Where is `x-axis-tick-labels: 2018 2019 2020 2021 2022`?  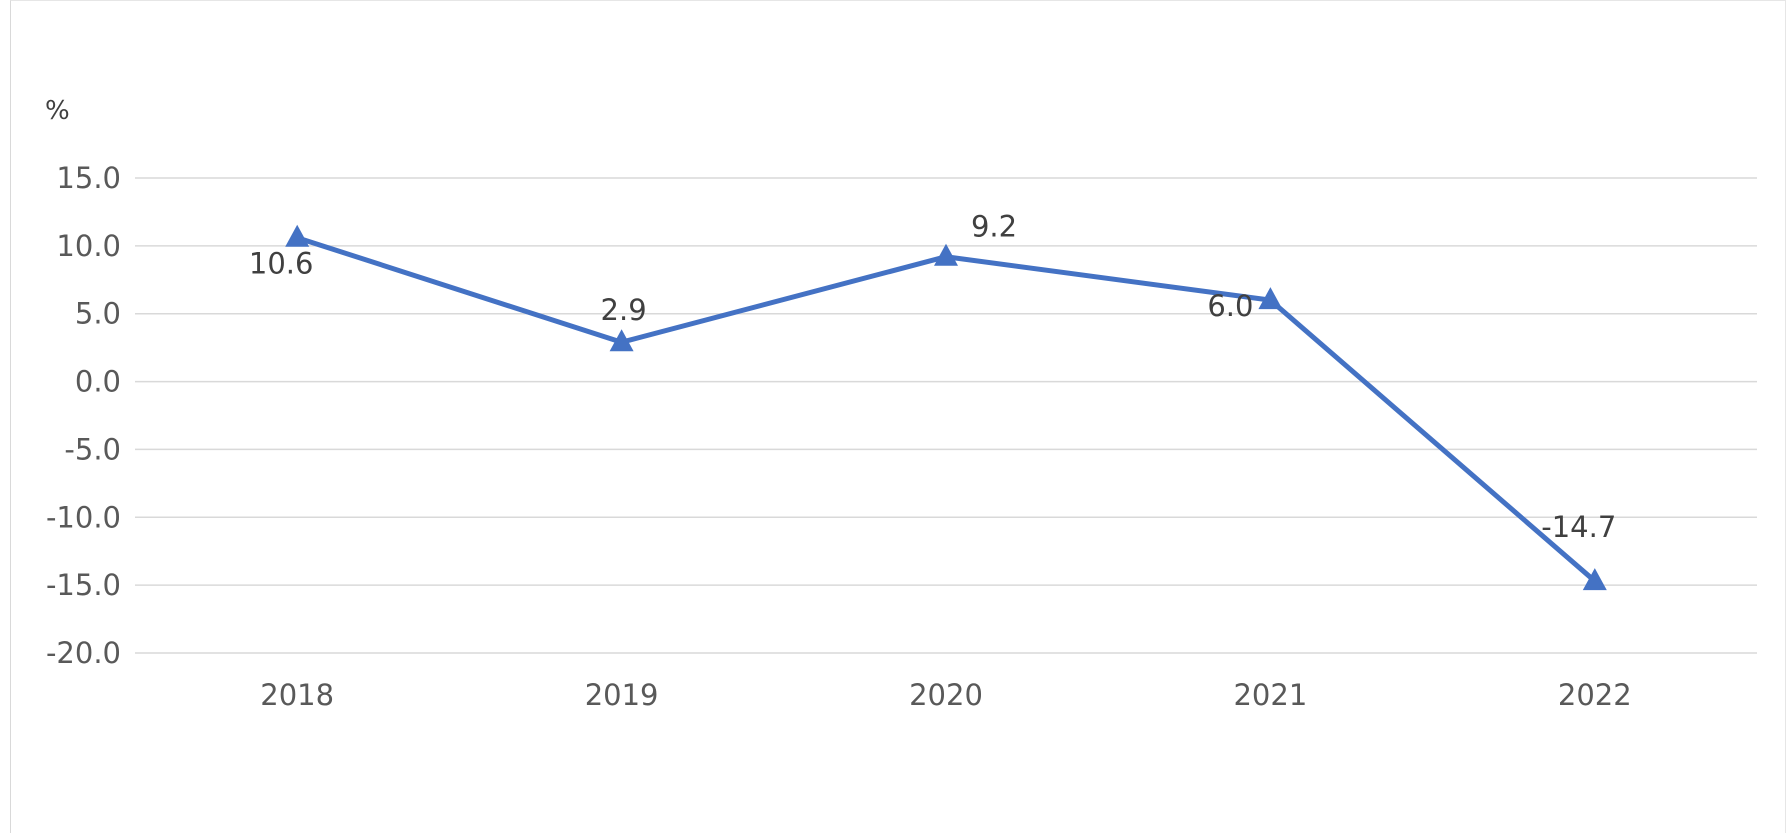
x-axis-tick-labels: 2018 2019 2020 2021 2022 is located at coordinates (945, 695).